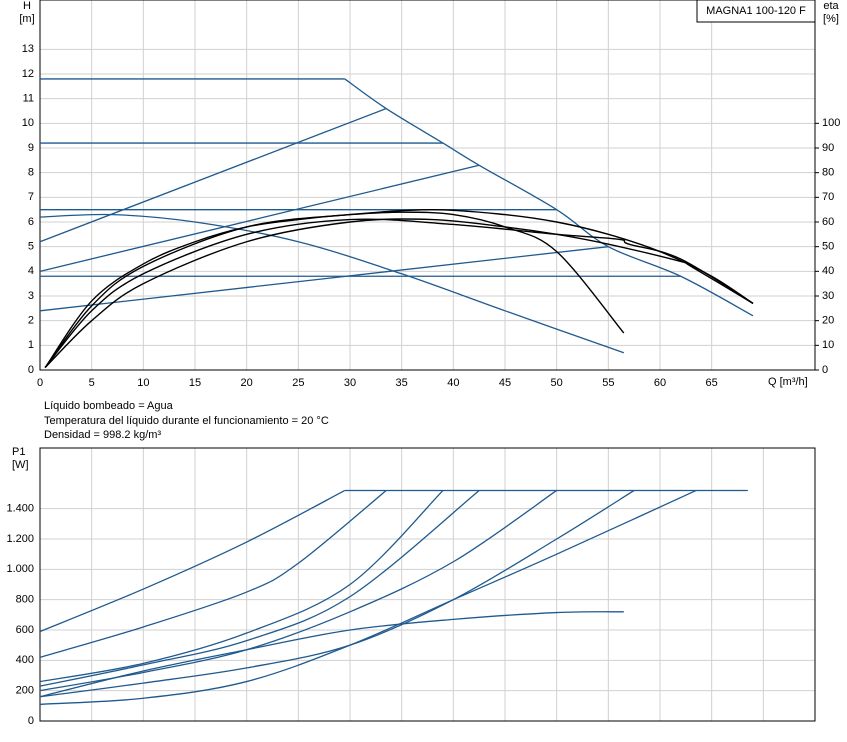 Image resolution: width=847 pixels, height=742 pixels. Describe the element at coordinates (828, 173) in the screenshot. I see `y2-tick-label: 80` at that location.